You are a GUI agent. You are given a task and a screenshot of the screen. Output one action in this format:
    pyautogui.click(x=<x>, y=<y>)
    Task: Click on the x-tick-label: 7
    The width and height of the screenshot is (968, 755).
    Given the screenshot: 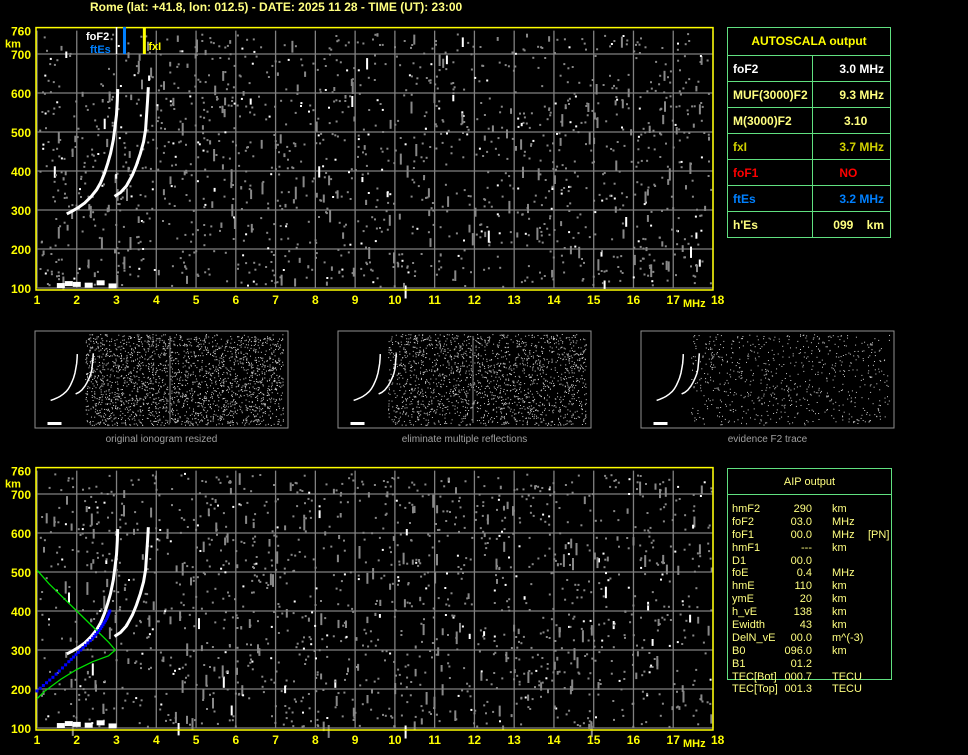 What is the action you would take?
    pyautogui.click(x=275, y=300)
    